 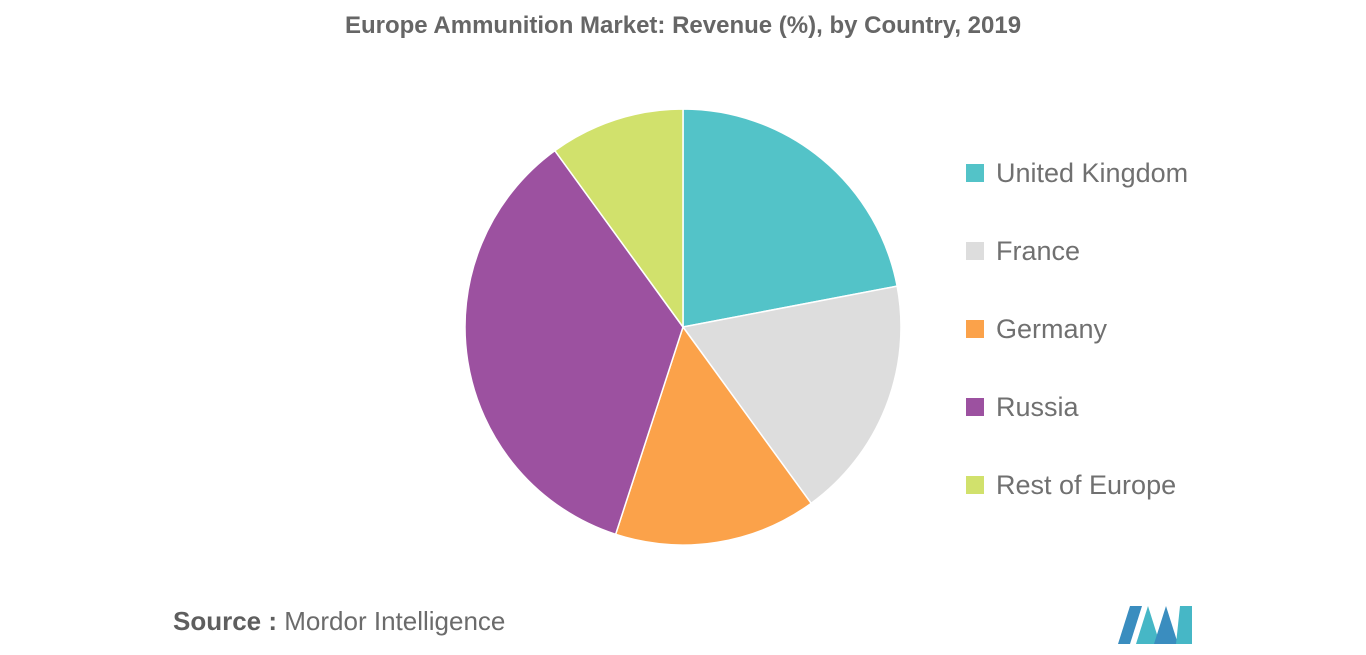 I want to click on logo-shape-edge, so click(x=1184, y=625).